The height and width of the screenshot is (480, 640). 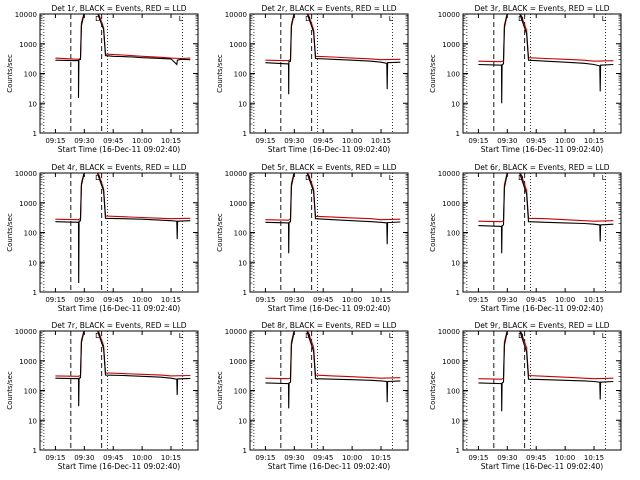 I want to click on chart-title: Det 7r, BLACK = Events, RED = LLD, so click(x=118, y=325).